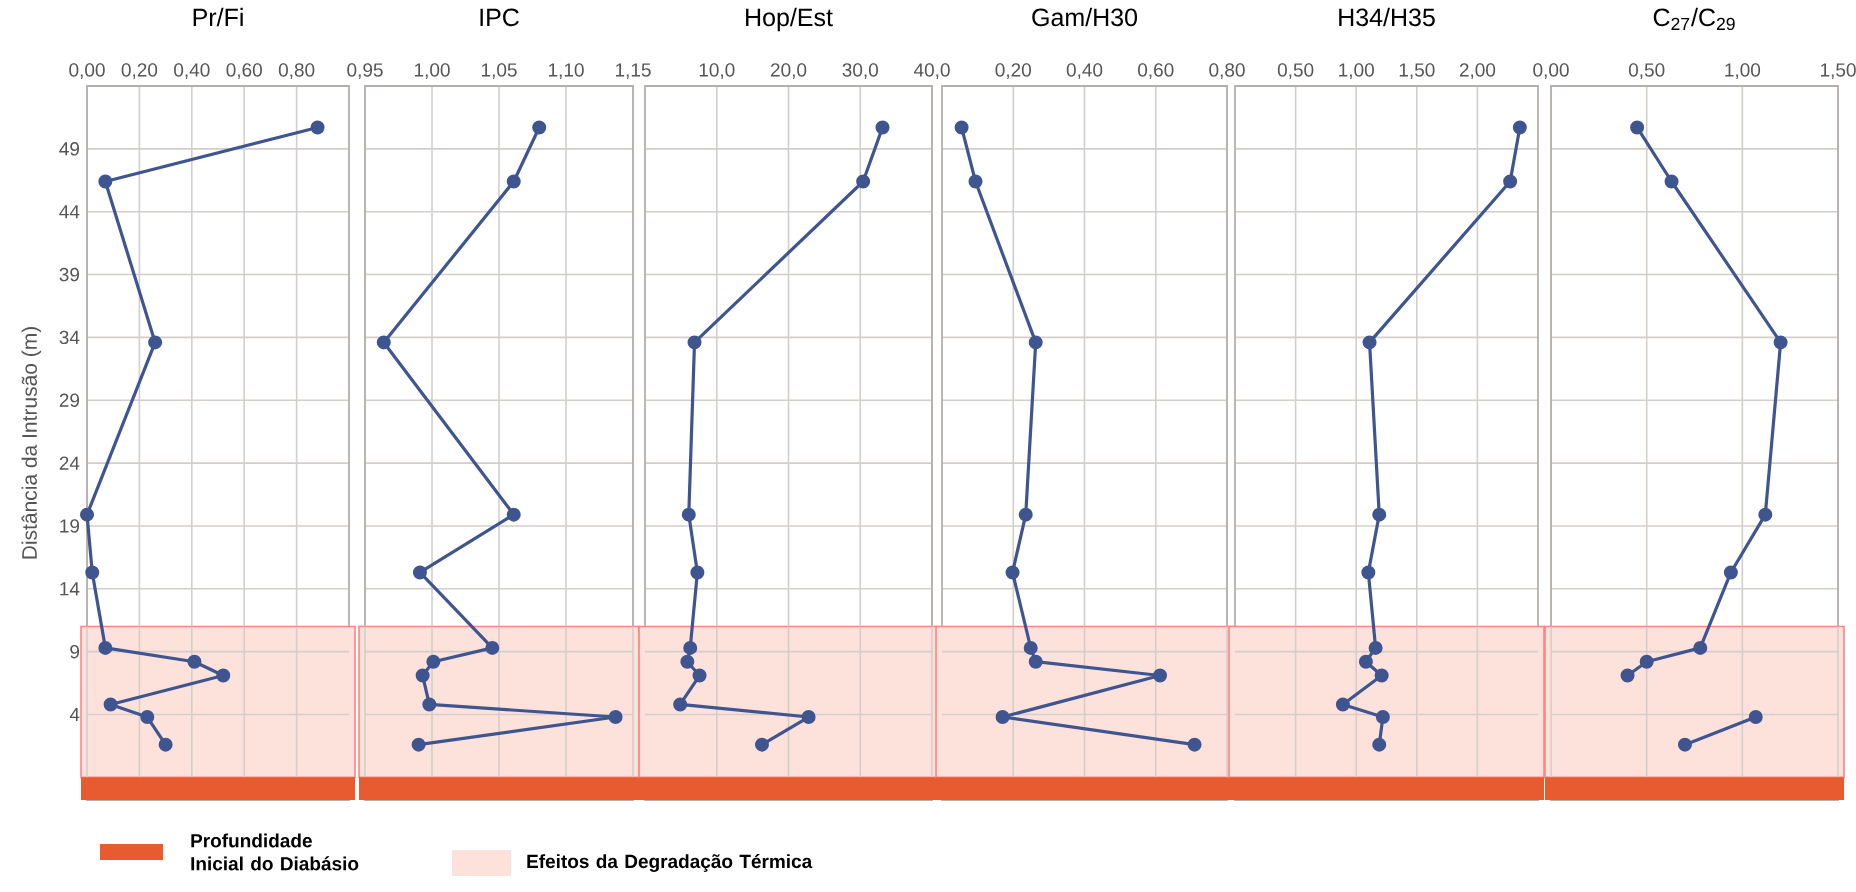 The width and height of the screenshot is (1856, 892). I want to click on chart-title: IPC, so click(499, 17).